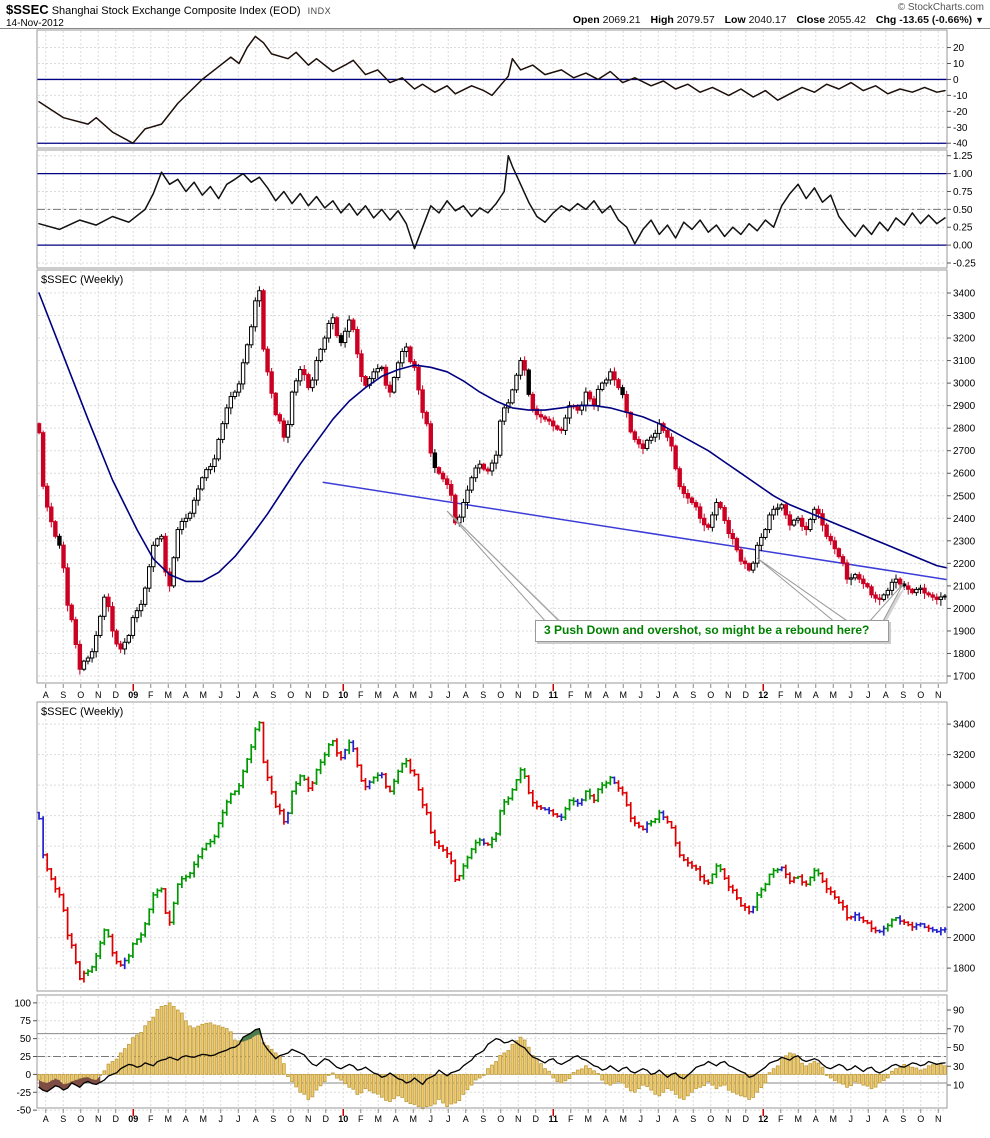 This screenshot has height=1138, width=990. Describe the element at coordinates (959, 1029) in the screenshot. I see `svg-text: 70` at that location.